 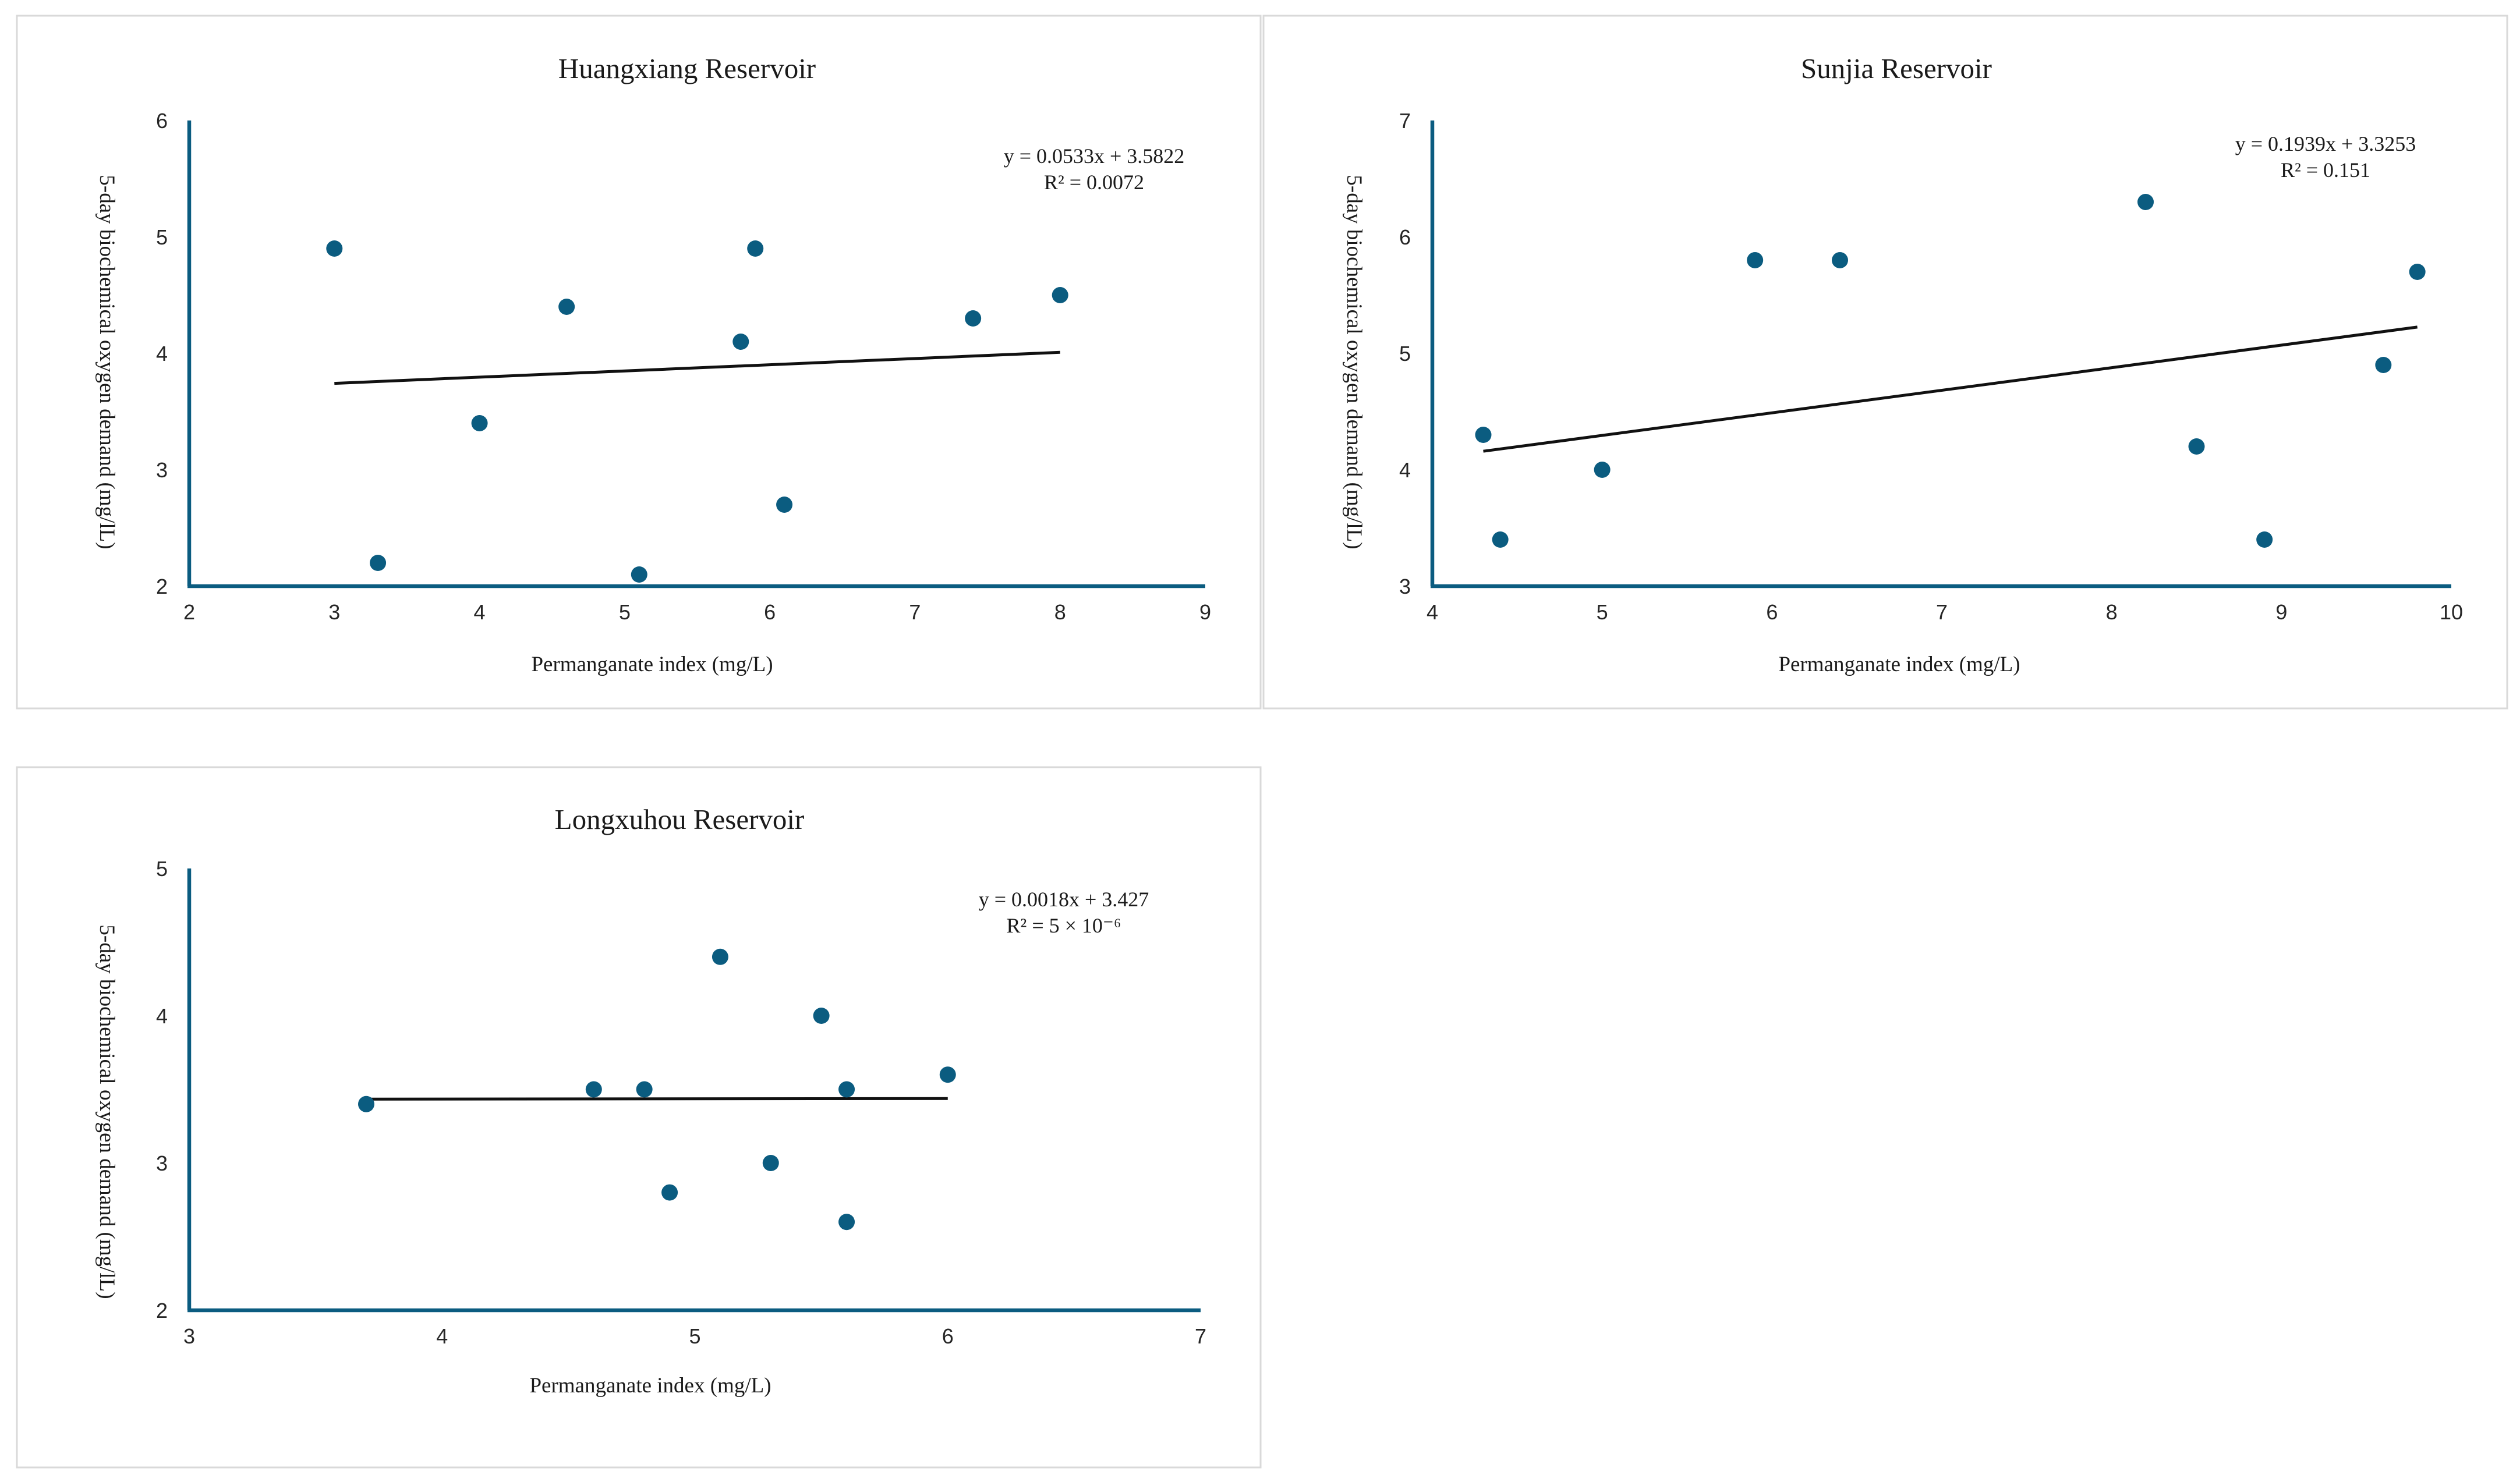 What do you see at coordinates (1094, 182) in the screenshot?
I see `r-squared-label: R² = 0.0072` at bounding box center [1094, 182].